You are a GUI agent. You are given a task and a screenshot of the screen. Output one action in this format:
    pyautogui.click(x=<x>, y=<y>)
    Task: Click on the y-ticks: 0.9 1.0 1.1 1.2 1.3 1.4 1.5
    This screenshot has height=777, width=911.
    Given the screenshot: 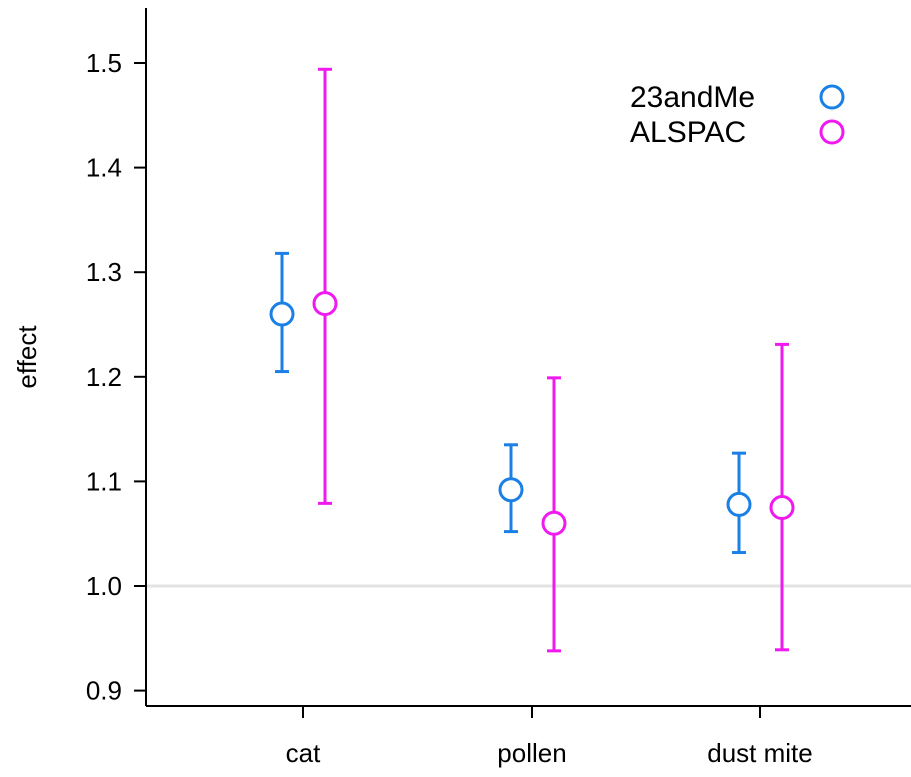 What is the action you would take?
    pyautogui.click(x=116, y=377)
    